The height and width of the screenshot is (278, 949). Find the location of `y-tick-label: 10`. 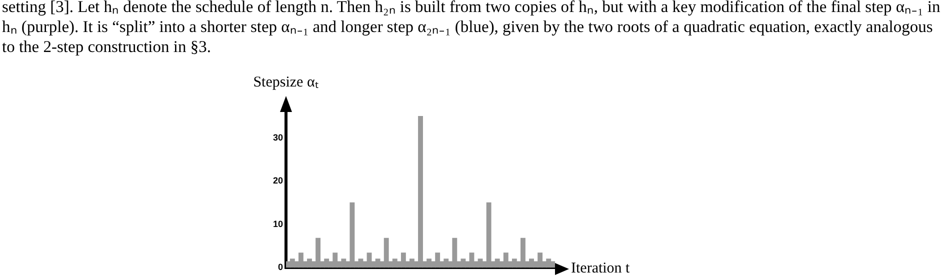

y-tick-label: 10 is located at coordinates (278, 223).